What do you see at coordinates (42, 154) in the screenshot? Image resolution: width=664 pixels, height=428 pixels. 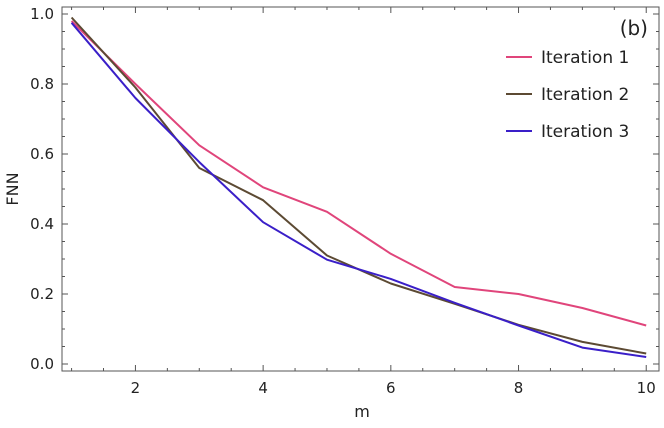 I see `y-tick-label: 0.6` at bounding box center [42, 154].